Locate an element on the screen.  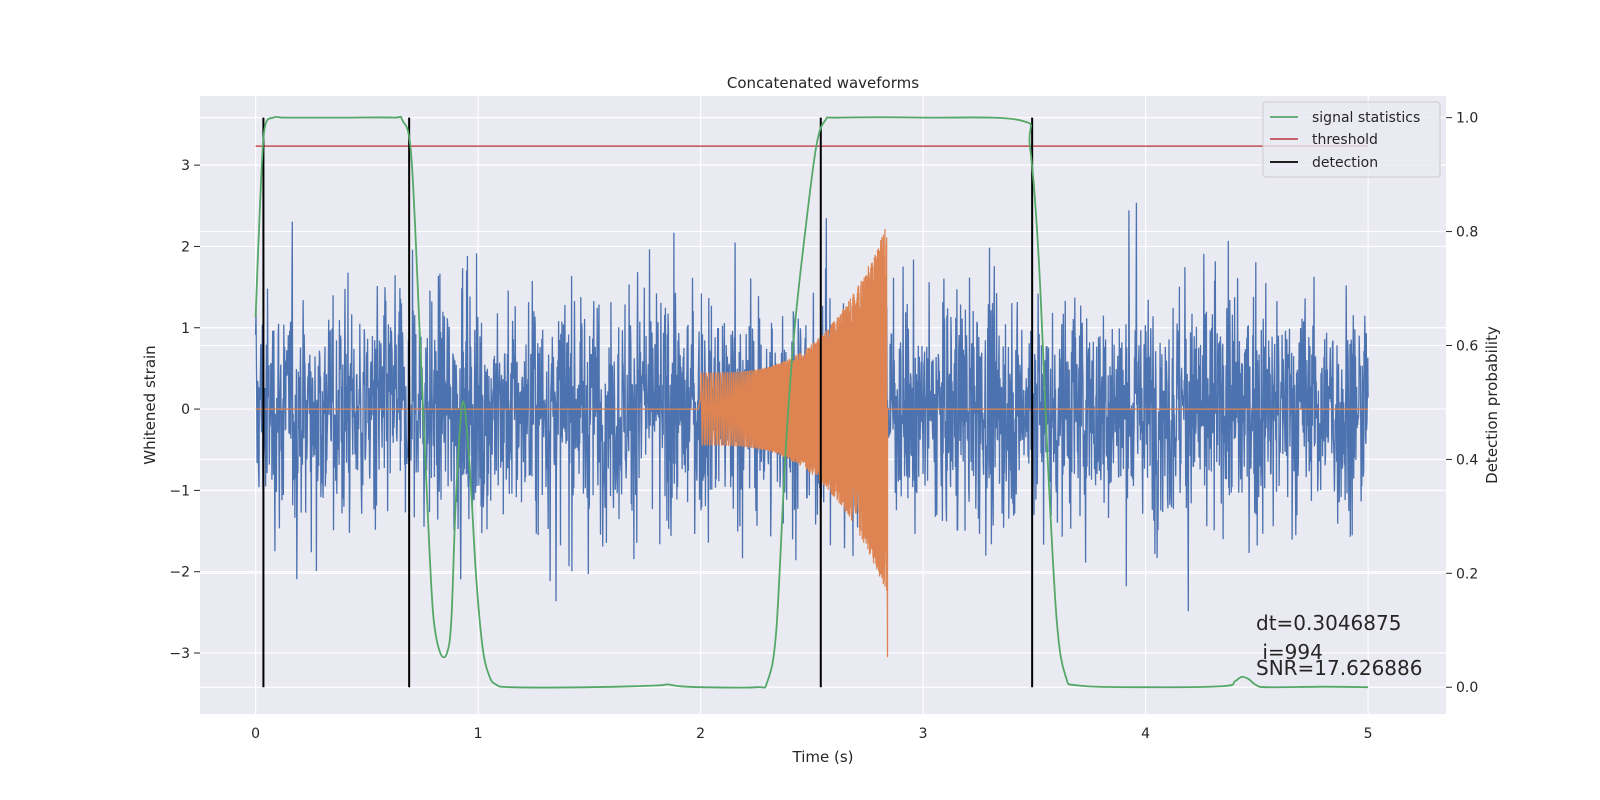
y2-tick-label: 0.0 is located at coordinates (1467, 688).